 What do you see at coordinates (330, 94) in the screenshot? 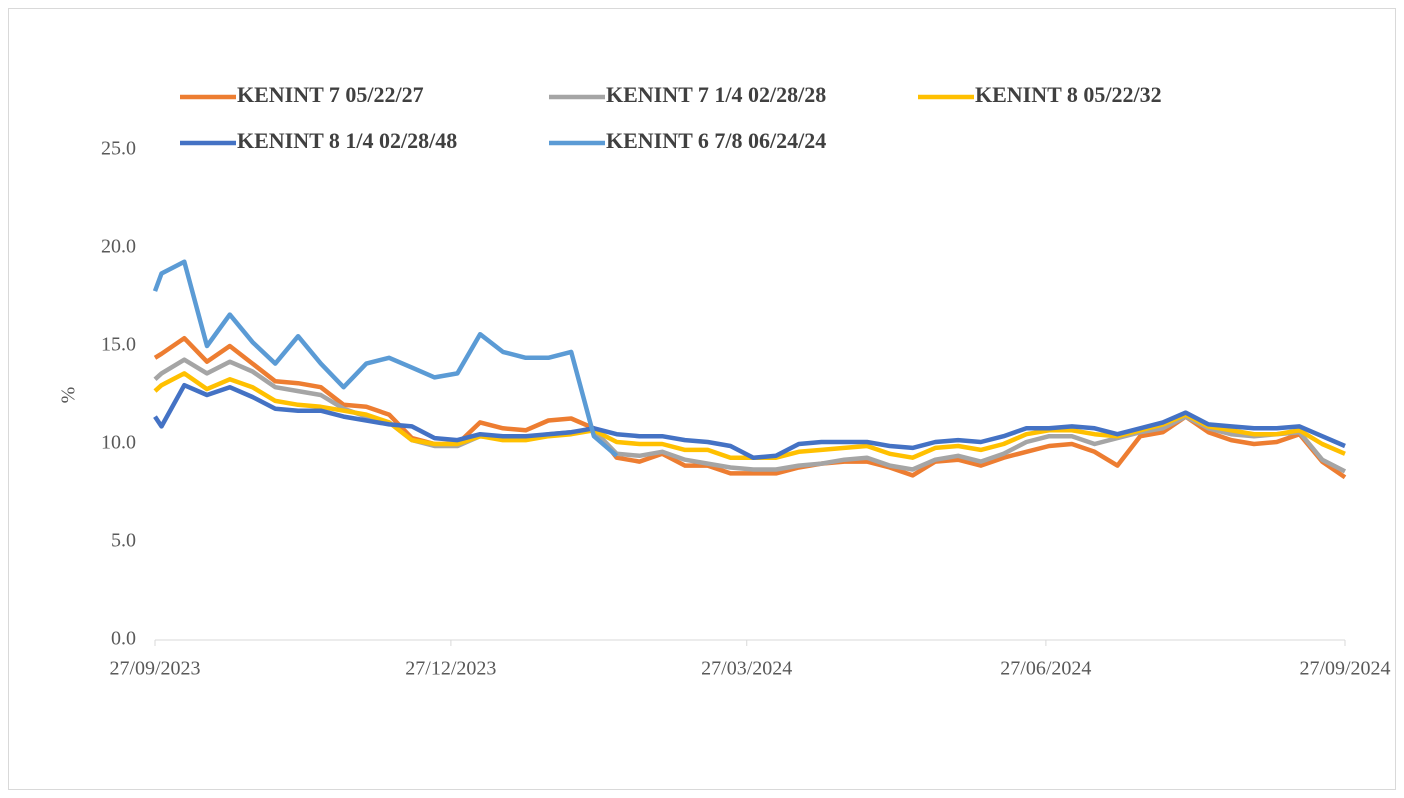
I see `legend-label: KENINT 7 05/22/27` at bounding box center [330, 94].